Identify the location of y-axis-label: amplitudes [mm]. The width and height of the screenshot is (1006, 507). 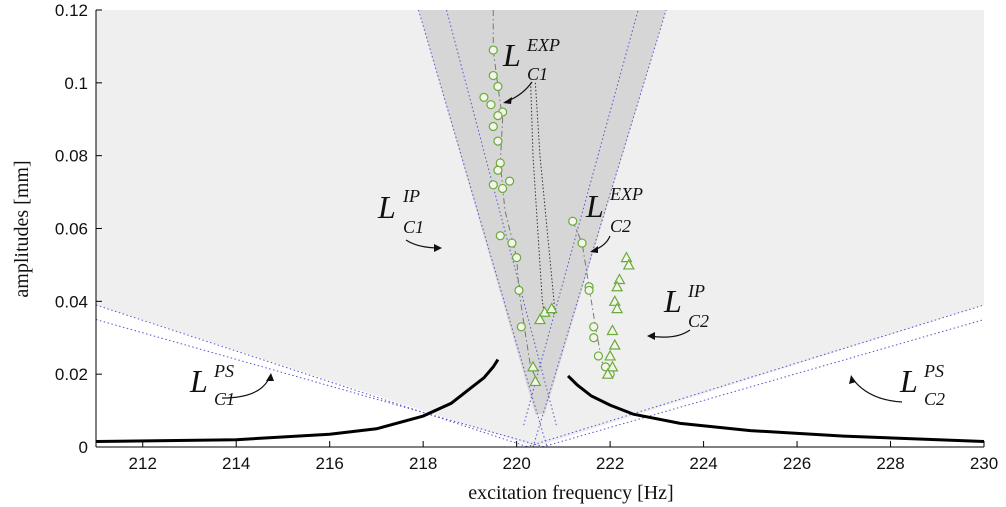
(22, 228).